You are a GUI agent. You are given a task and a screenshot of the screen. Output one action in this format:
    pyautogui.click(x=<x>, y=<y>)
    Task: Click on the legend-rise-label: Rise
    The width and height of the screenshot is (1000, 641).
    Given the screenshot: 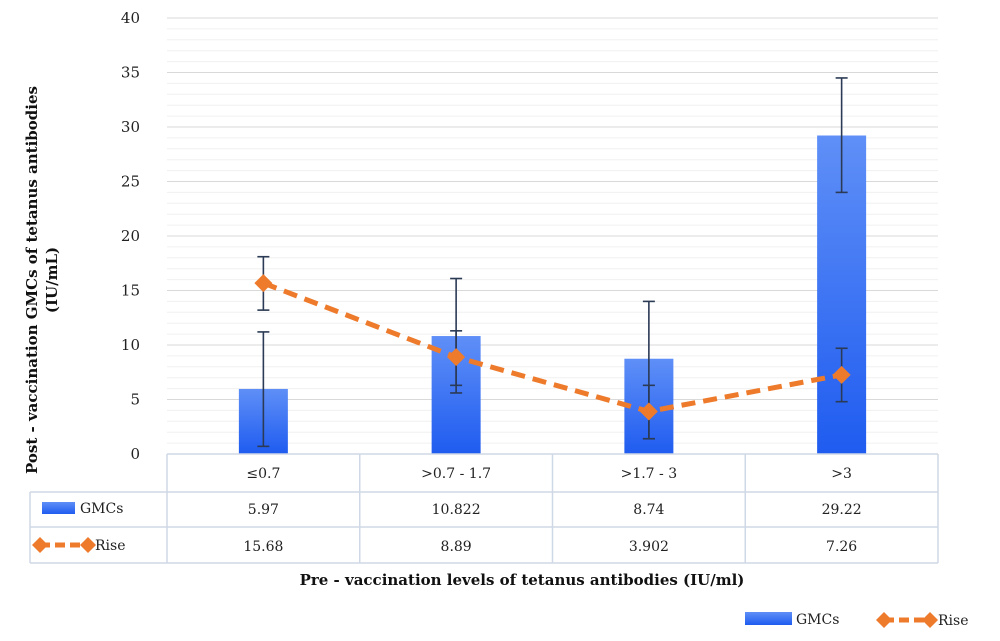 What is the action you would take?
    pyautogui.click(x=953, y=621)
    